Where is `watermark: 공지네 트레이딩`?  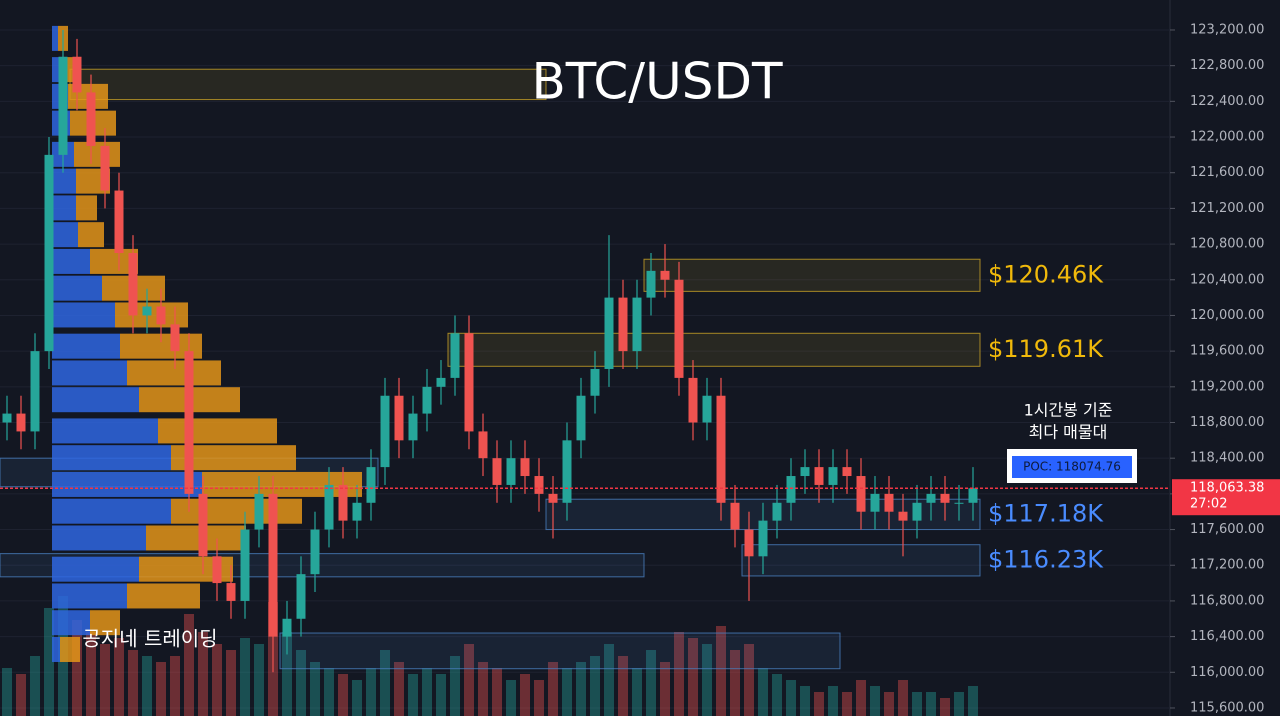
watermark: 공지네 트레이딩 is located at coordinates (149, 639).